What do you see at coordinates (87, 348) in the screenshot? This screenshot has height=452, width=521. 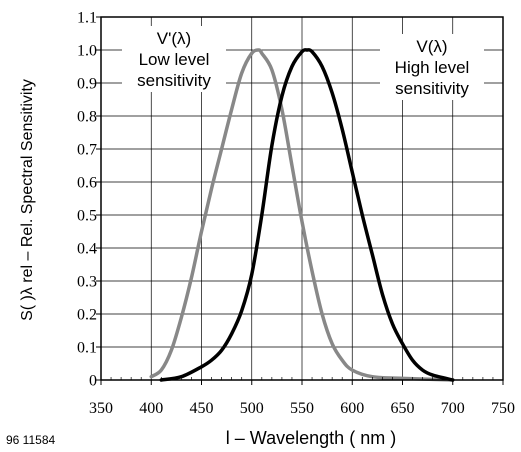 I see `y-tick-label: 0.1` at bounding box center [87, 348].